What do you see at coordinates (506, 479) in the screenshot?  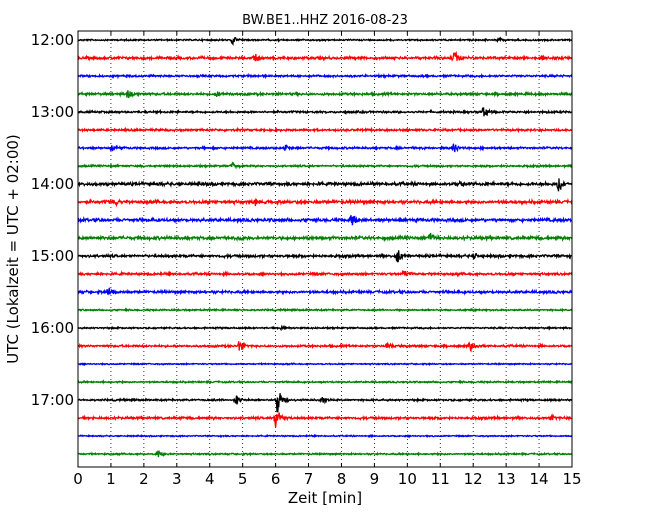 I see `x-tick-label: 13` at bounding box center [506, 479].